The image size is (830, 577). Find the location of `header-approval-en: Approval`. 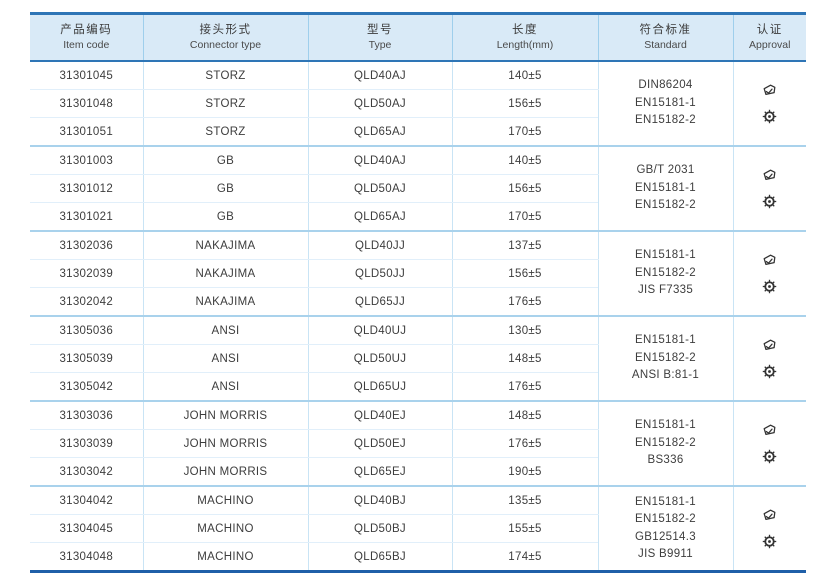

header-approval-en: Approval is located at coordinates (770, 45).